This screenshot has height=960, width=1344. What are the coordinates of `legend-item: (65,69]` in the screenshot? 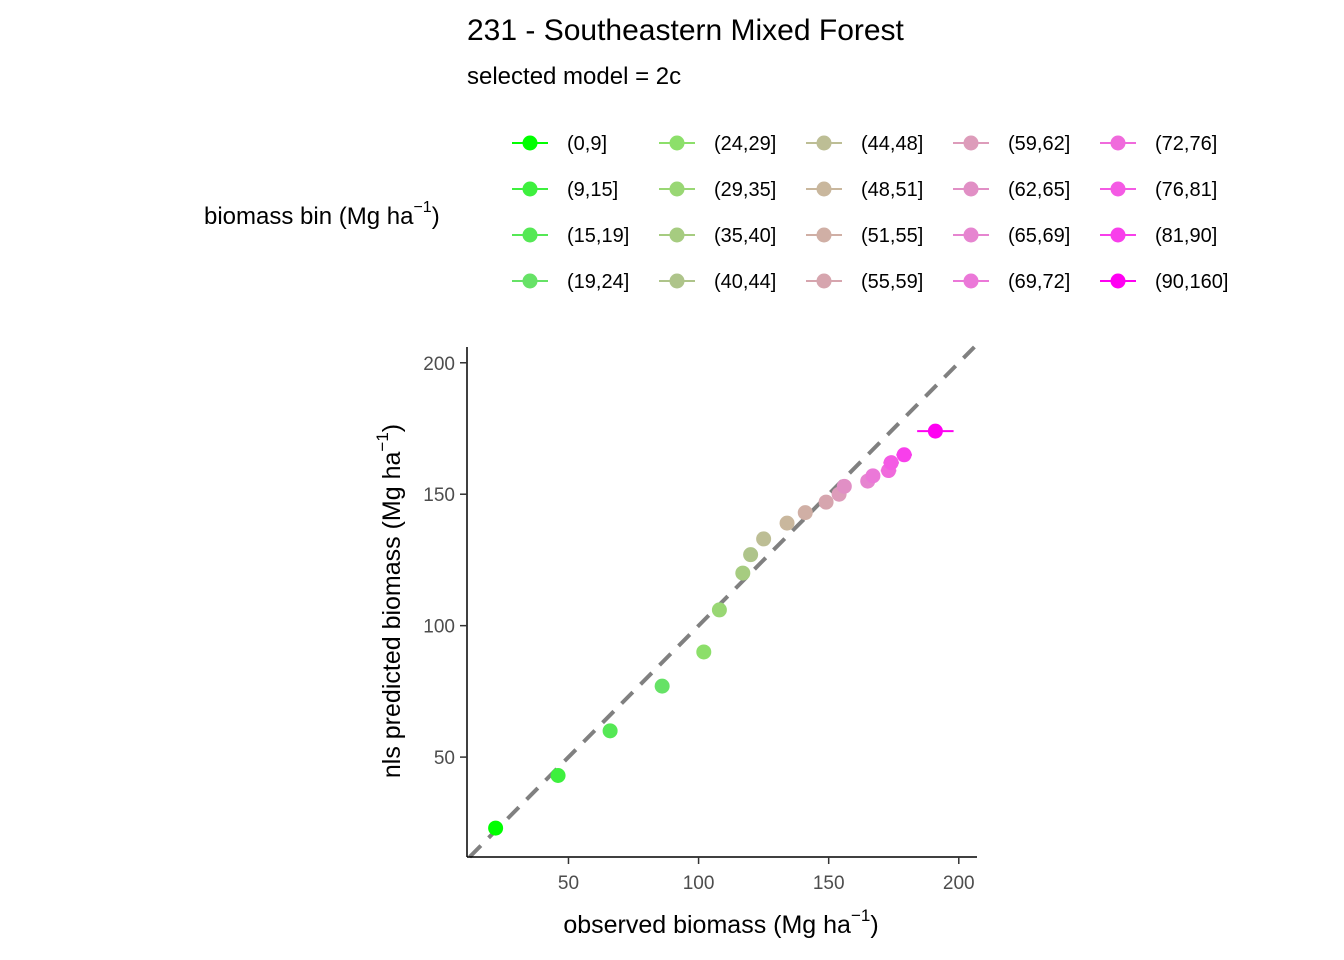 It's located at (1011, 236).